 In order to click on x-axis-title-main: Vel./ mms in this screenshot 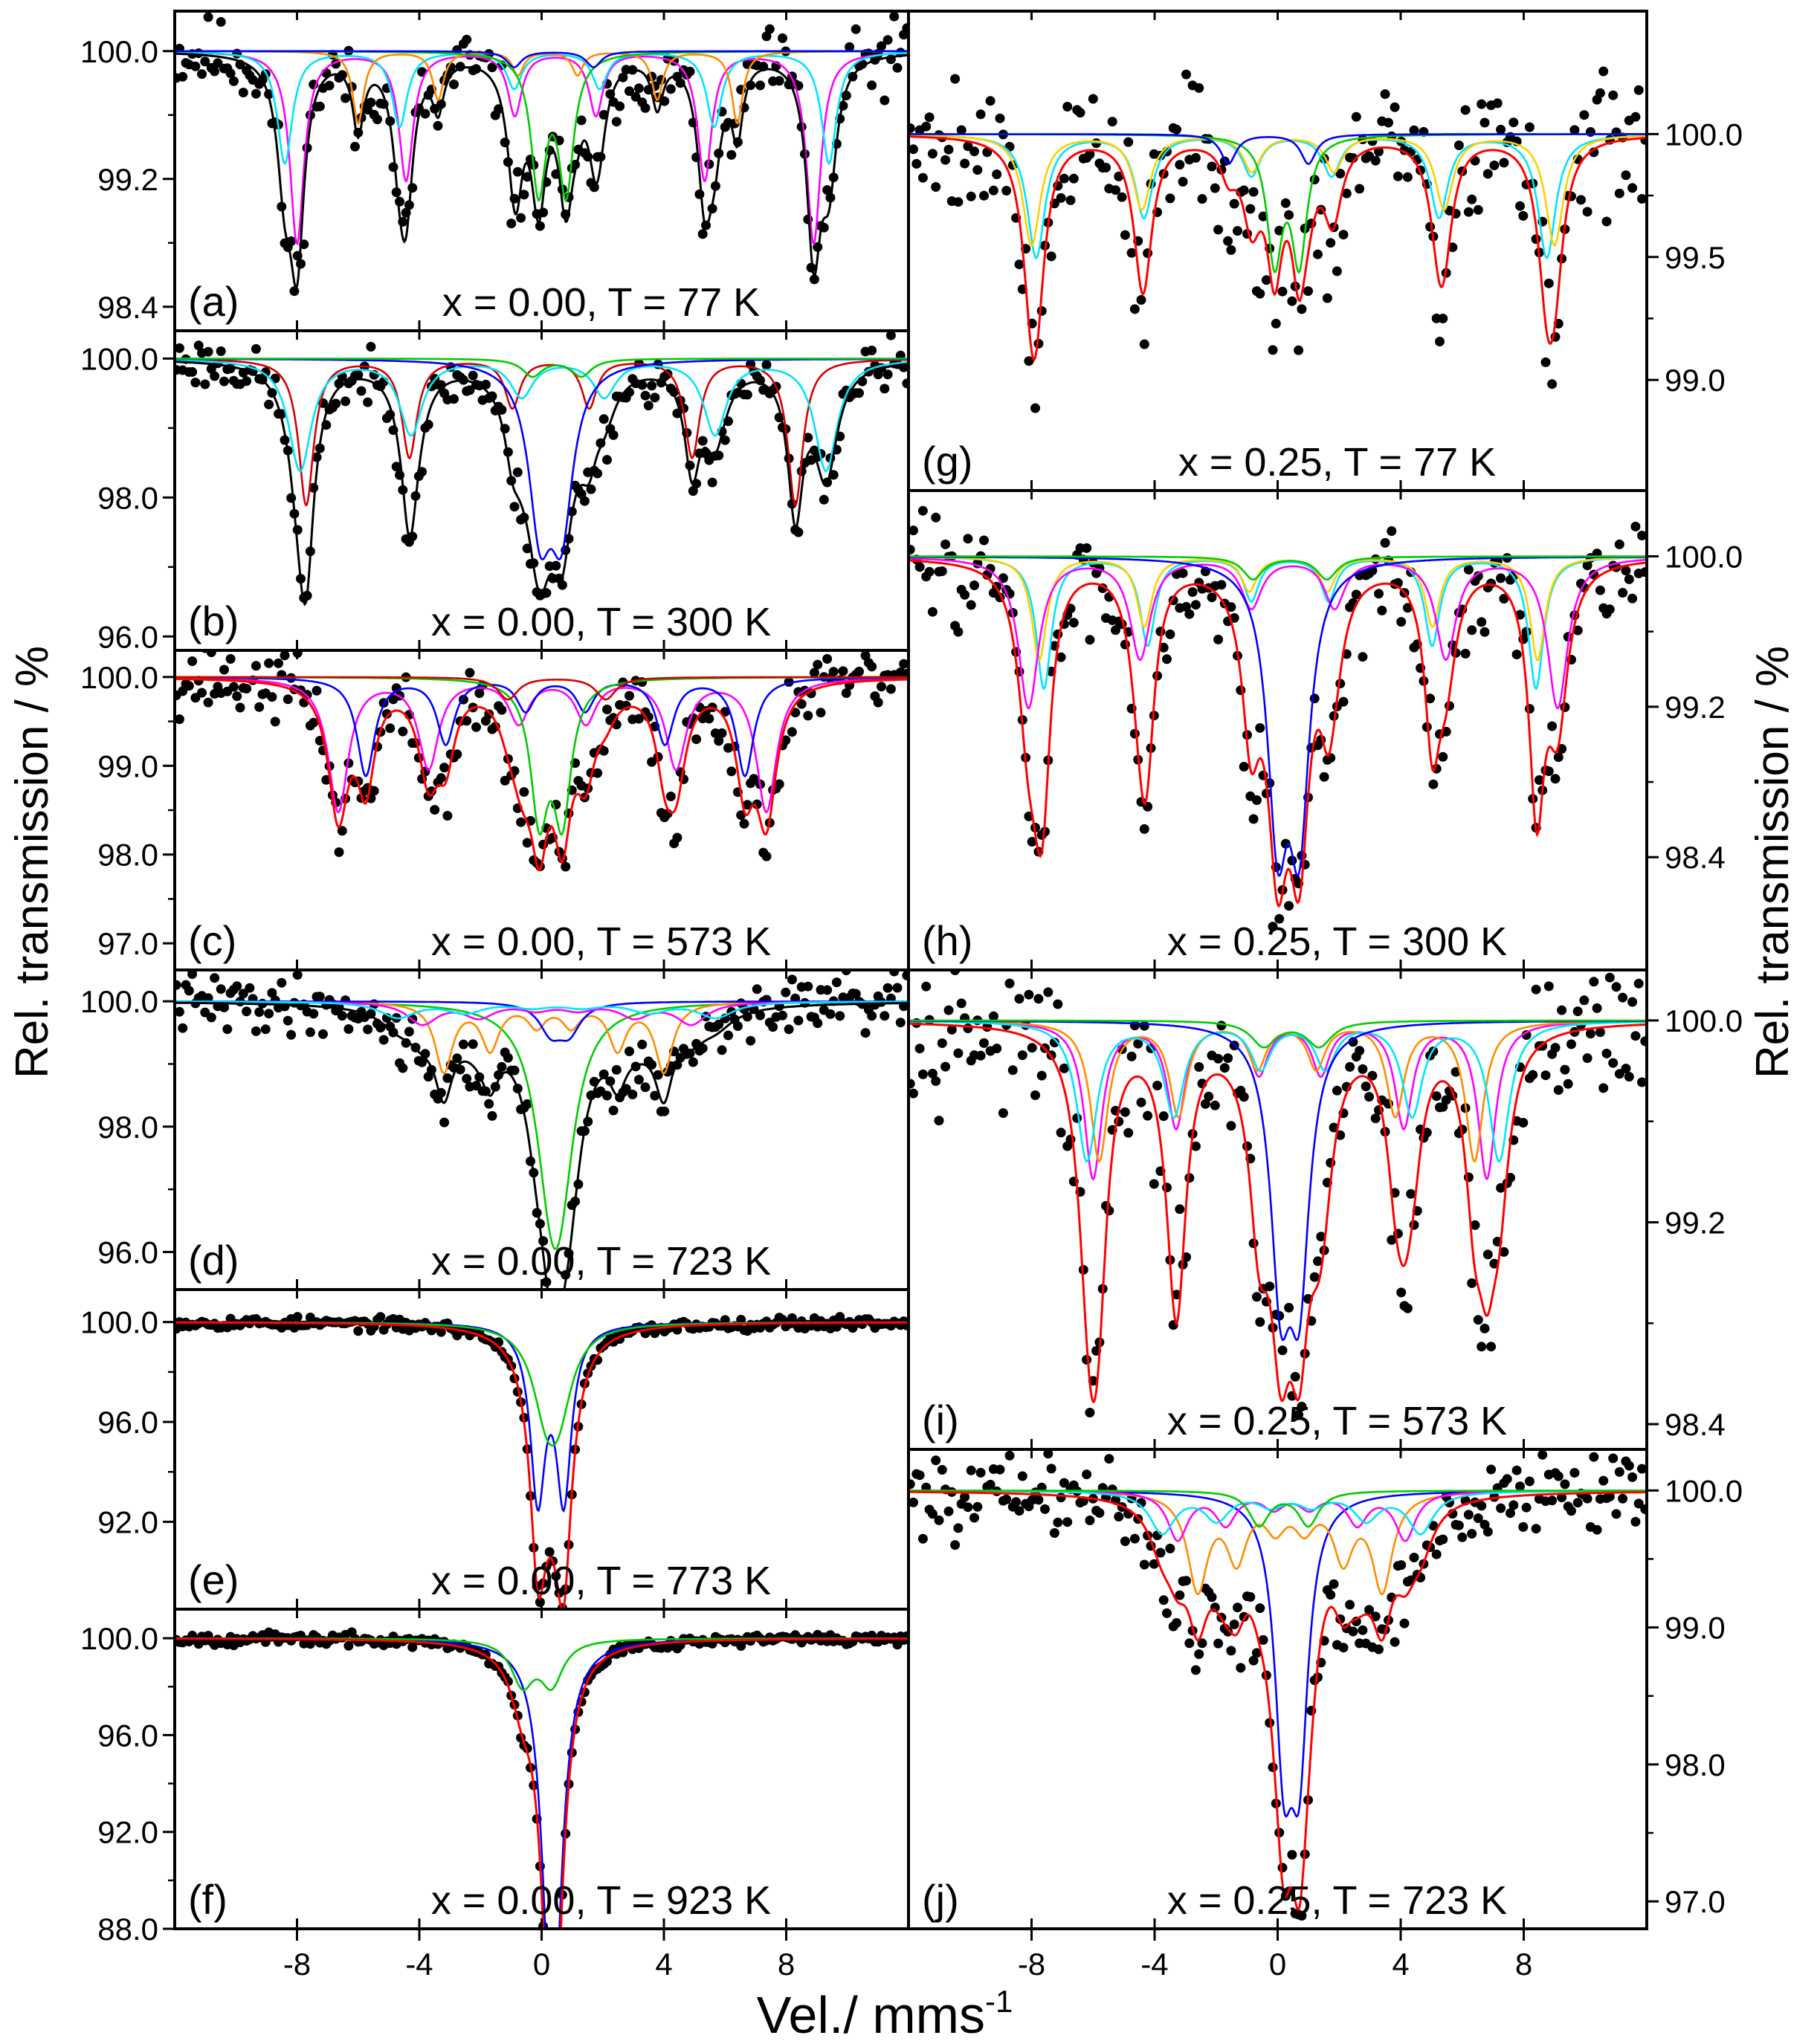, I will do `click(871, 2015)`.